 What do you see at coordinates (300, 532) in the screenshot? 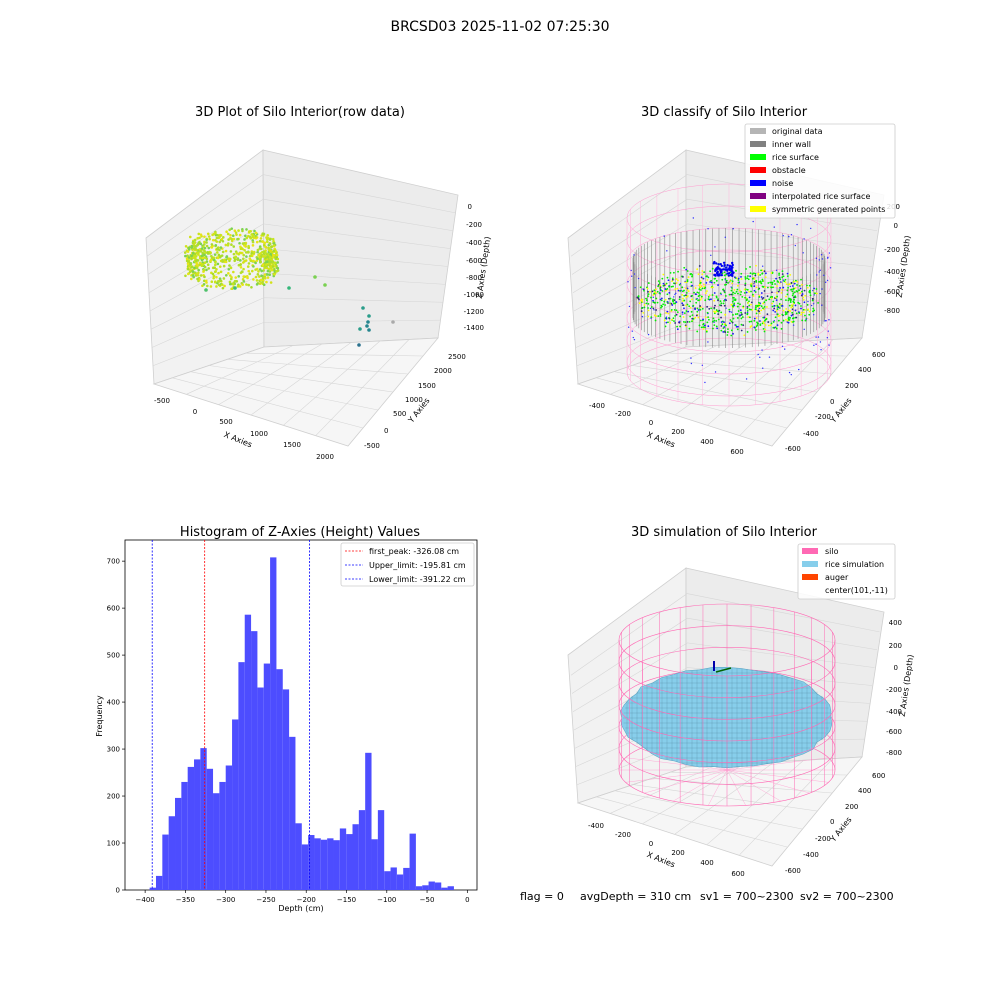
I see `histogram-title: Histogram of Z-Axies (Height) Values` at bounding box center [300, 532].